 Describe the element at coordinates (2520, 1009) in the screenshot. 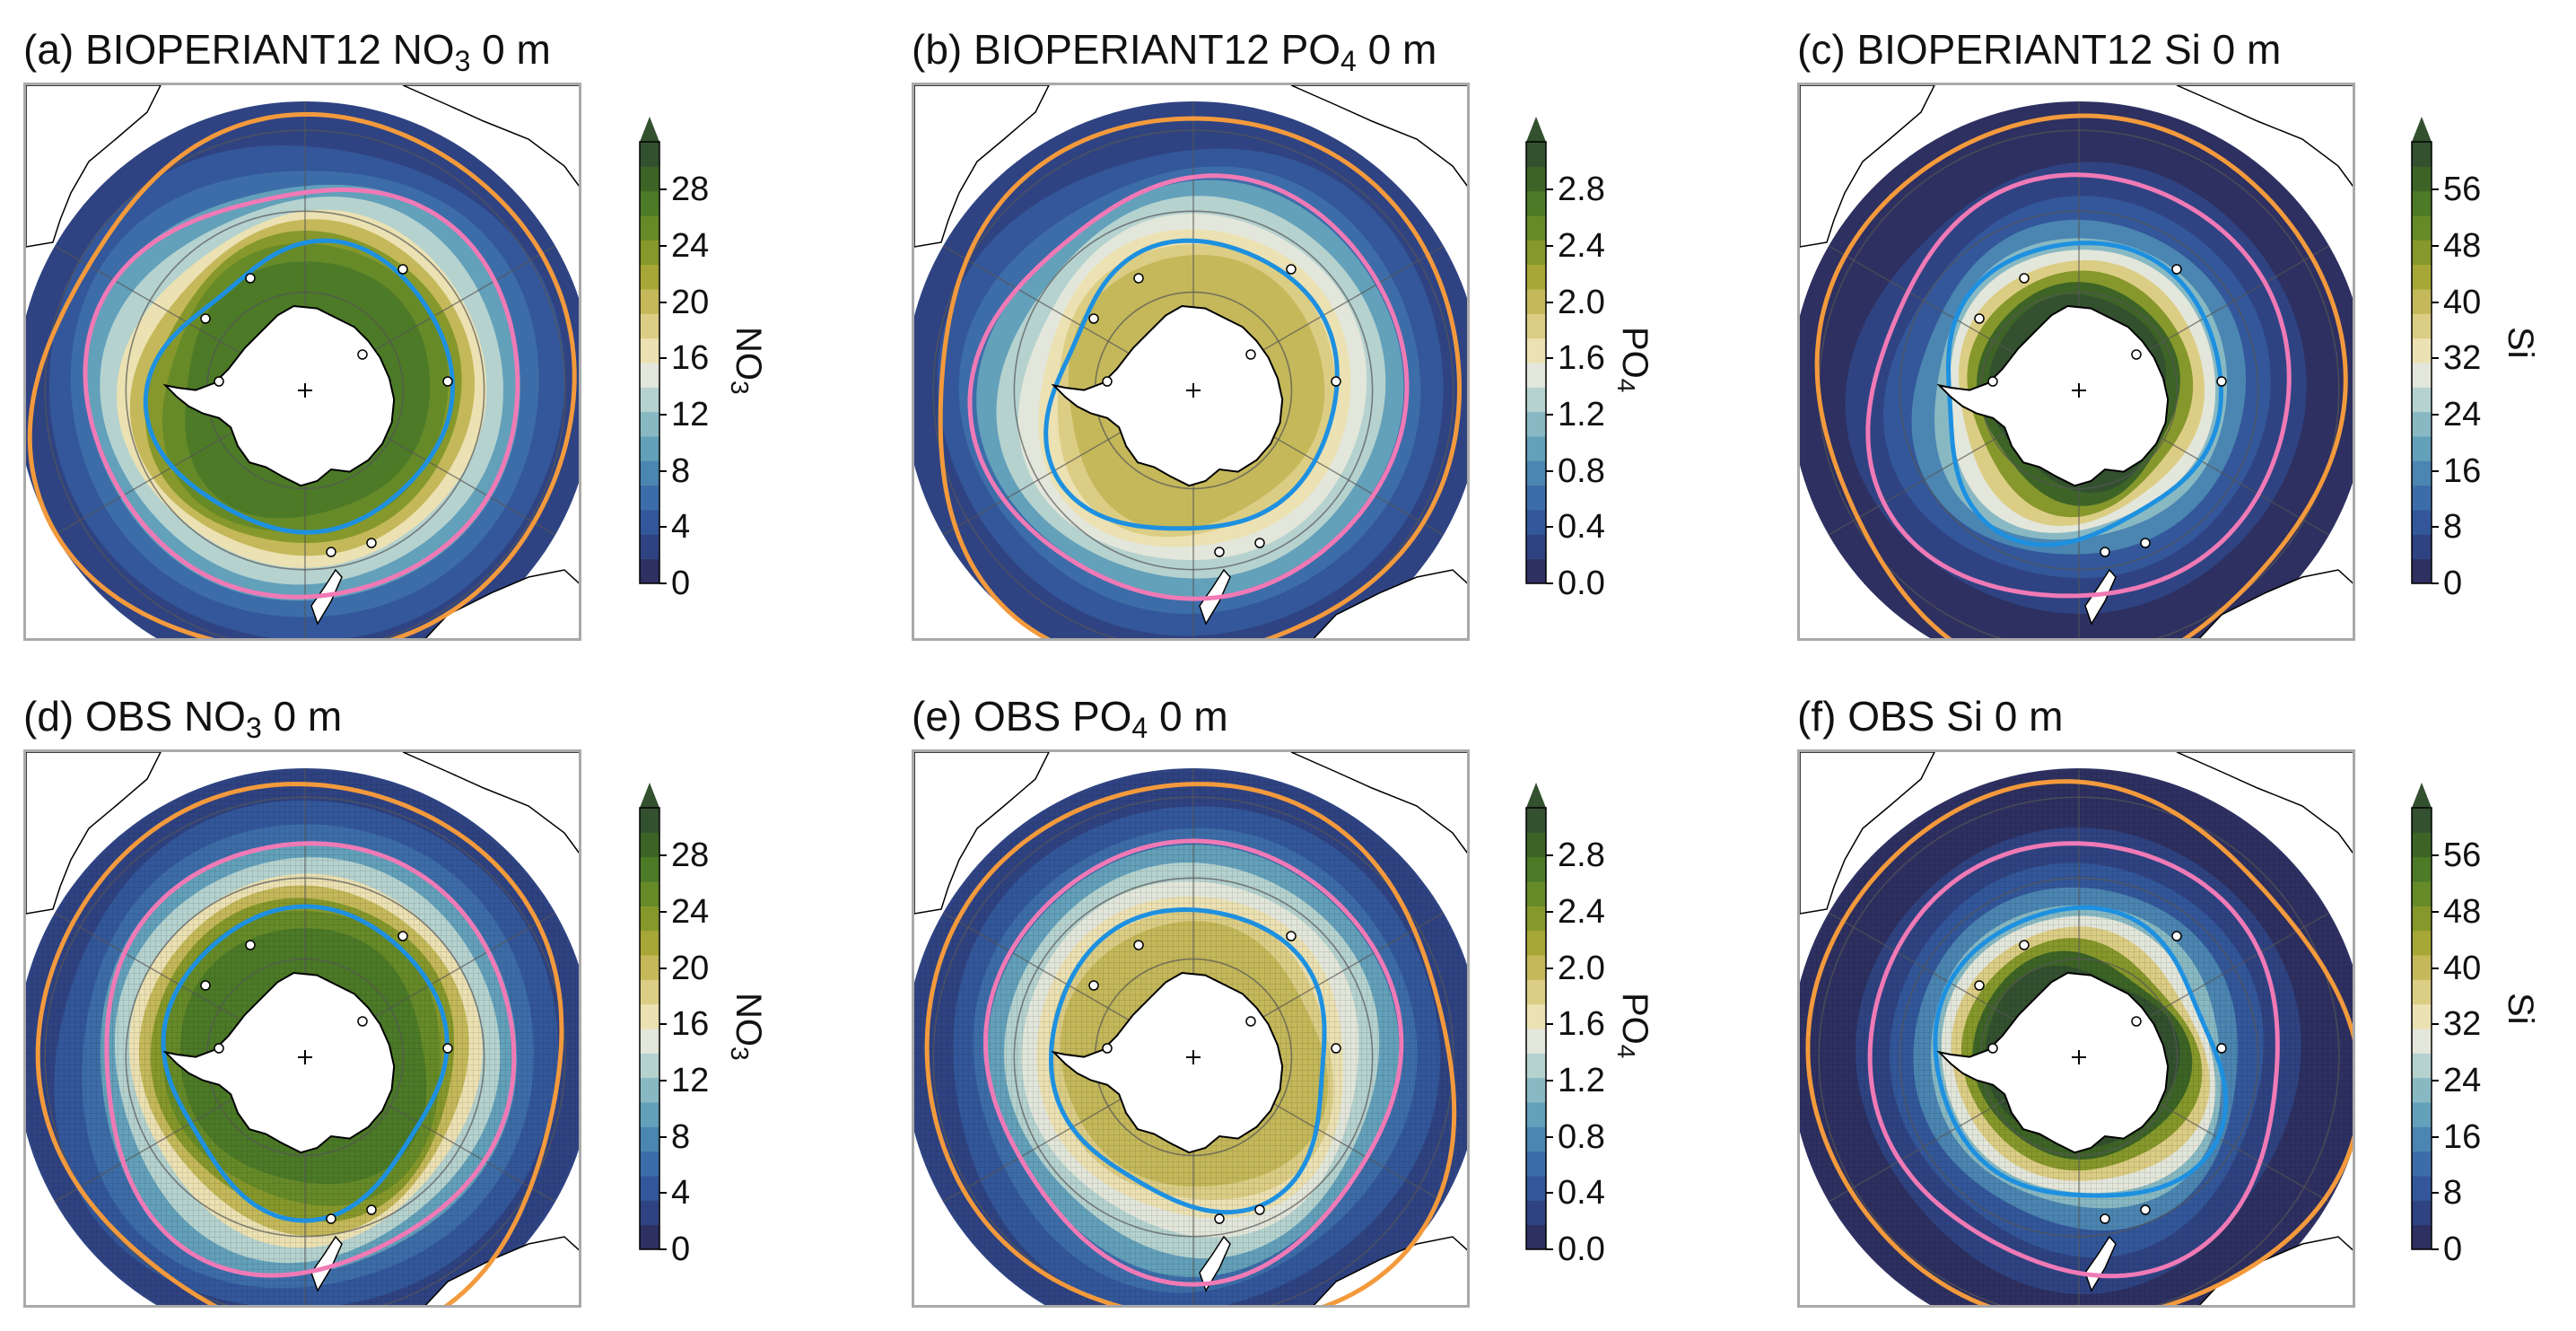

I see `colorbar-label-chem: Si` at that location.